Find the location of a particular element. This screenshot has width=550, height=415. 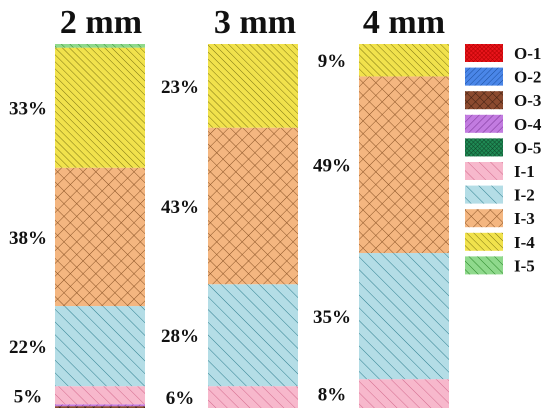

legend-label-o-5: O-5 is located at coordinates (527, 147).